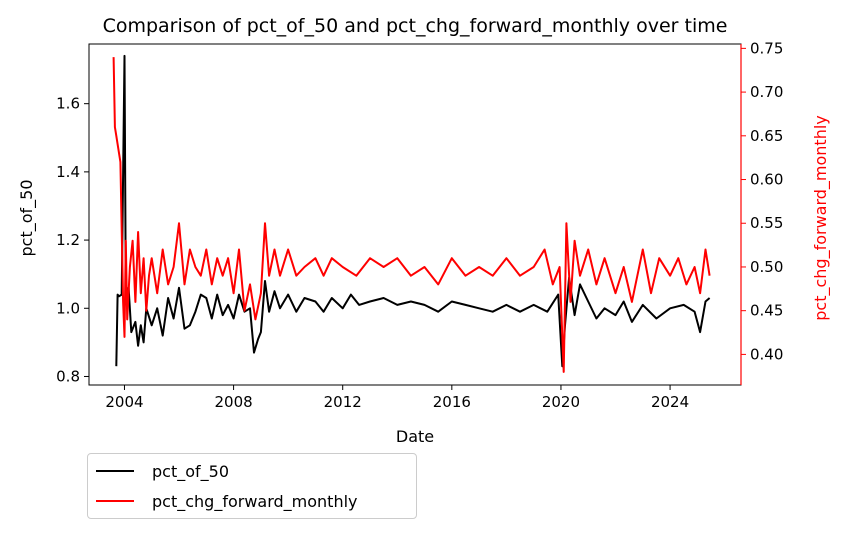 Image resolution: width=842 pixels, height=534 pixels. I want to click on legend-item-pct-of-50: pct_of_50, so click(158, 471).